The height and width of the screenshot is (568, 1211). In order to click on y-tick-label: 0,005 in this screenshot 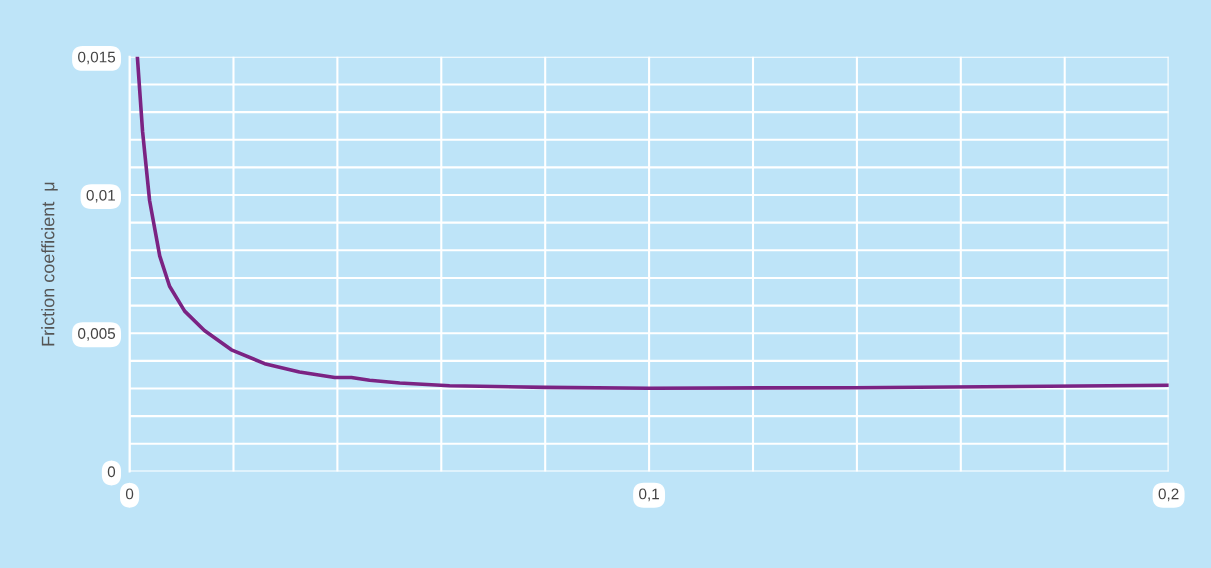, I will do `click(97, 334)`.